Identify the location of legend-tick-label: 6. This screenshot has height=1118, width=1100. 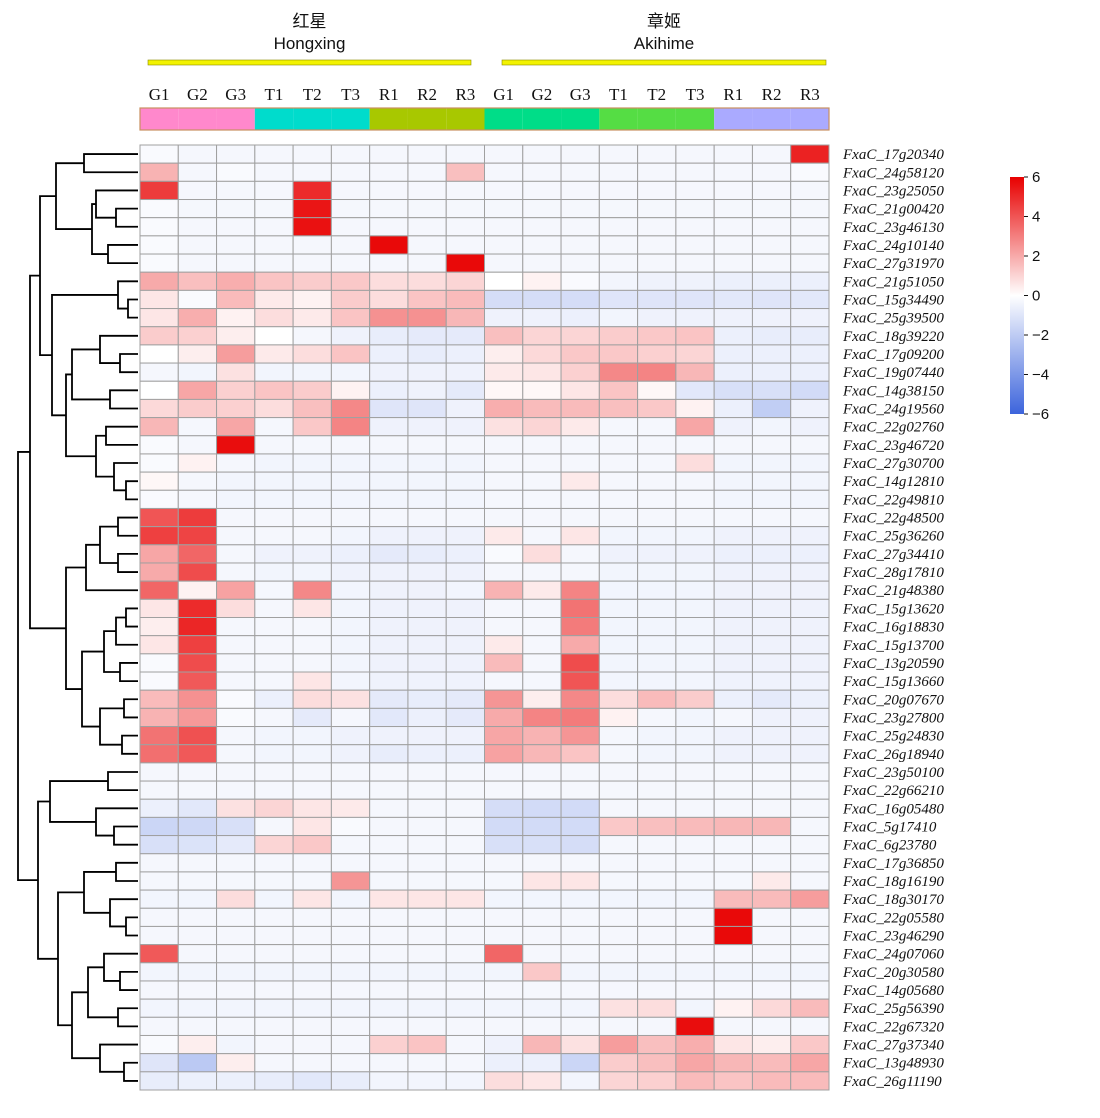
(1036, 177).